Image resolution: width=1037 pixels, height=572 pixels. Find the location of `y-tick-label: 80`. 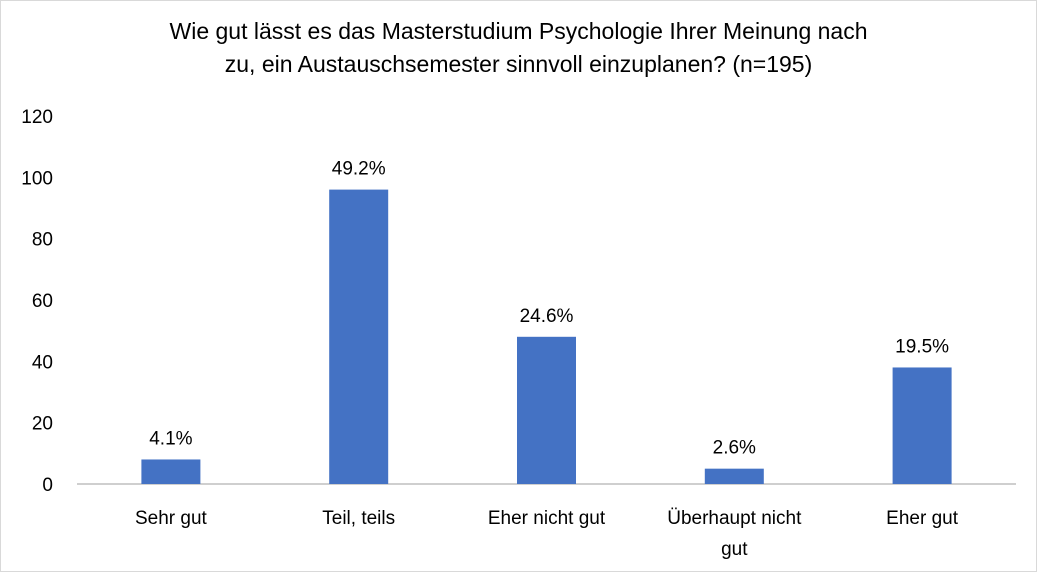

y-tick-label: 80 is located at coordinates (42, 240).